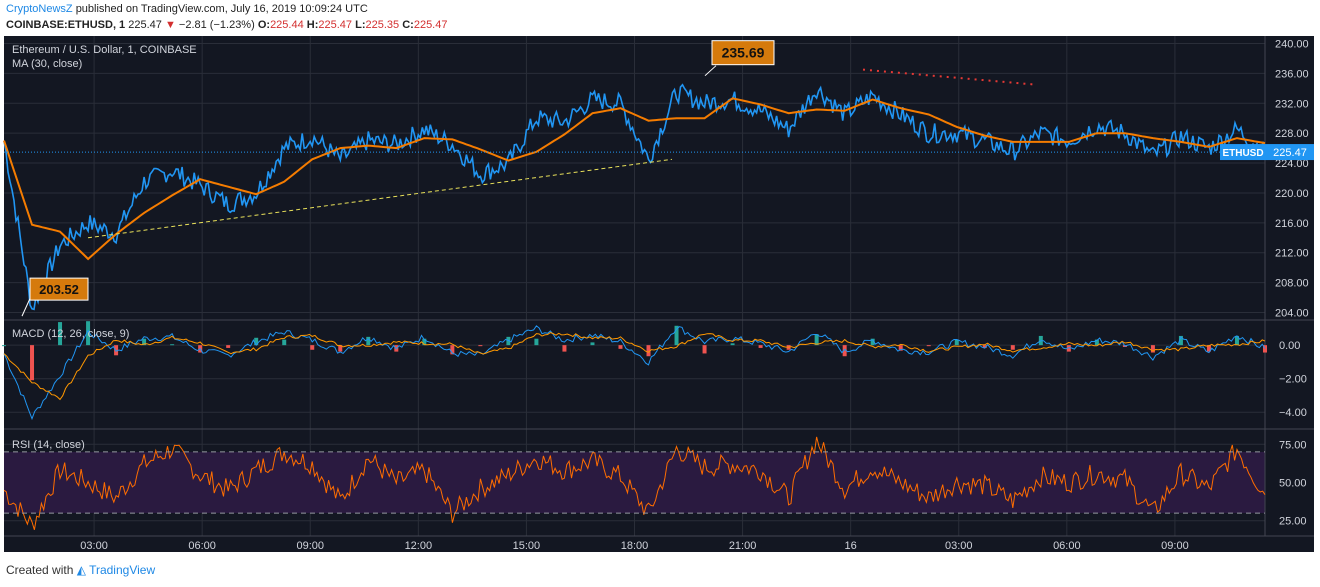 The image size is (1320, 587). I want to click on macd-tick-label: −2.00, so click(1293, 380).